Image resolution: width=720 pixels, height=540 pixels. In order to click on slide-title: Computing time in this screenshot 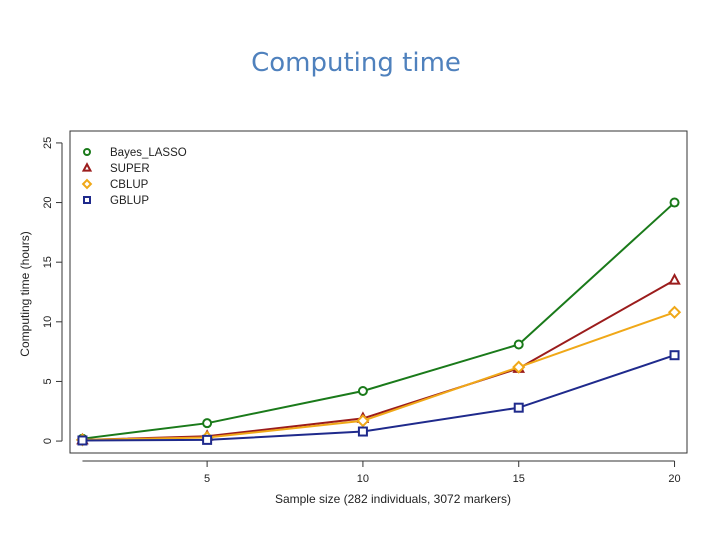, I will do `click(356, 63)`.